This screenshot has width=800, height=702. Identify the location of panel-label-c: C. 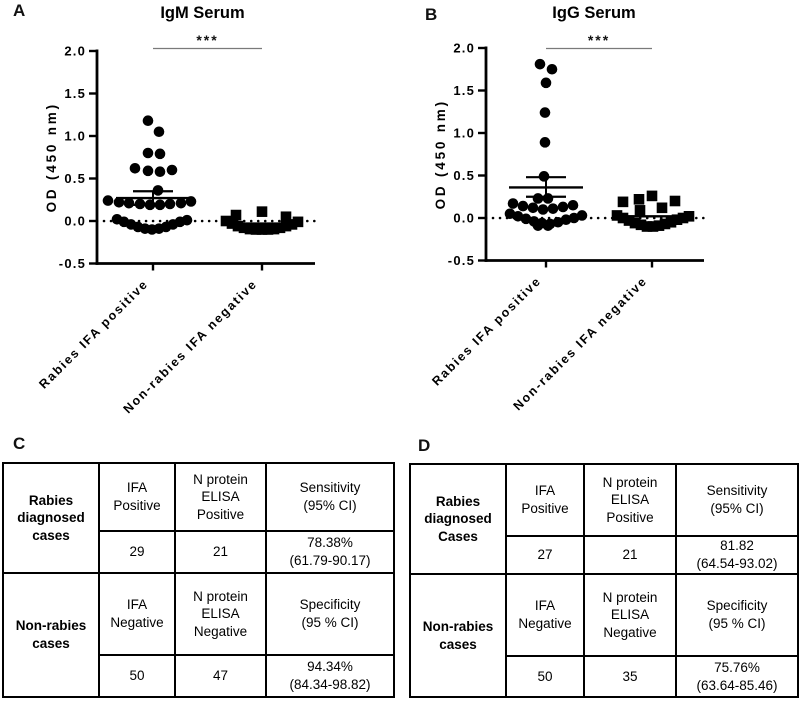
(19, 443).